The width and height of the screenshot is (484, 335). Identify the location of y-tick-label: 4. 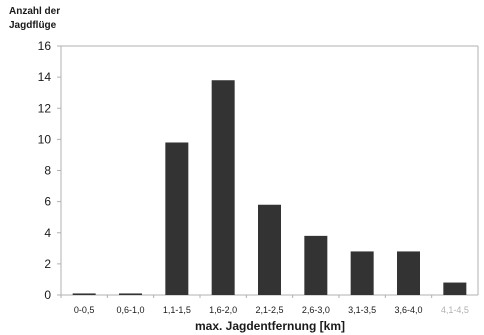
(47, 233).